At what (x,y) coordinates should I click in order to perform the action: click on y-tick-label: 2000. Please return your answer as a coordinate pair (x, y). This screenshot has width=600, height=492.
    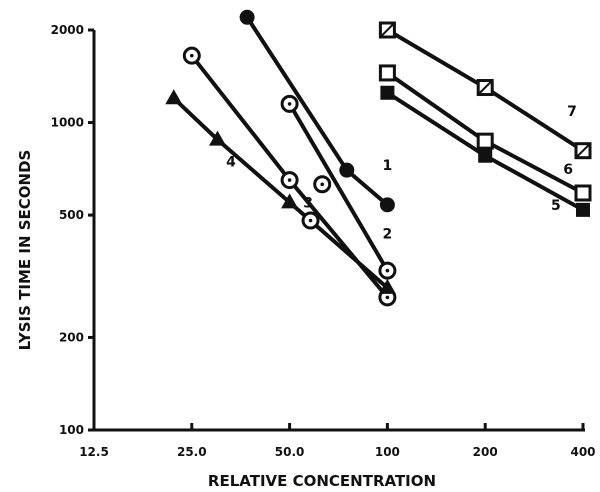
    Looking at the image, I should click on (67, 30).